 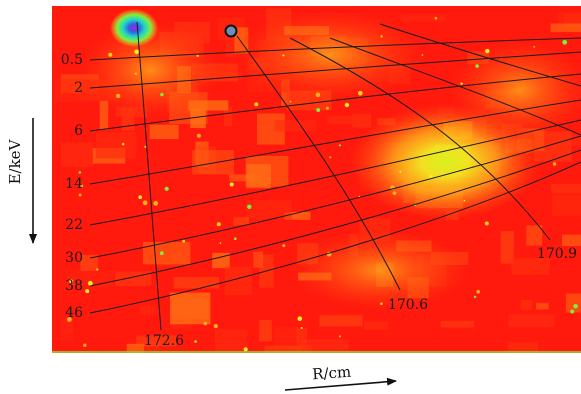 What do you see at coordinates (78, 88) in the screenshot?
I see `energy-label-2: 2` at bounding box center [78, 88].